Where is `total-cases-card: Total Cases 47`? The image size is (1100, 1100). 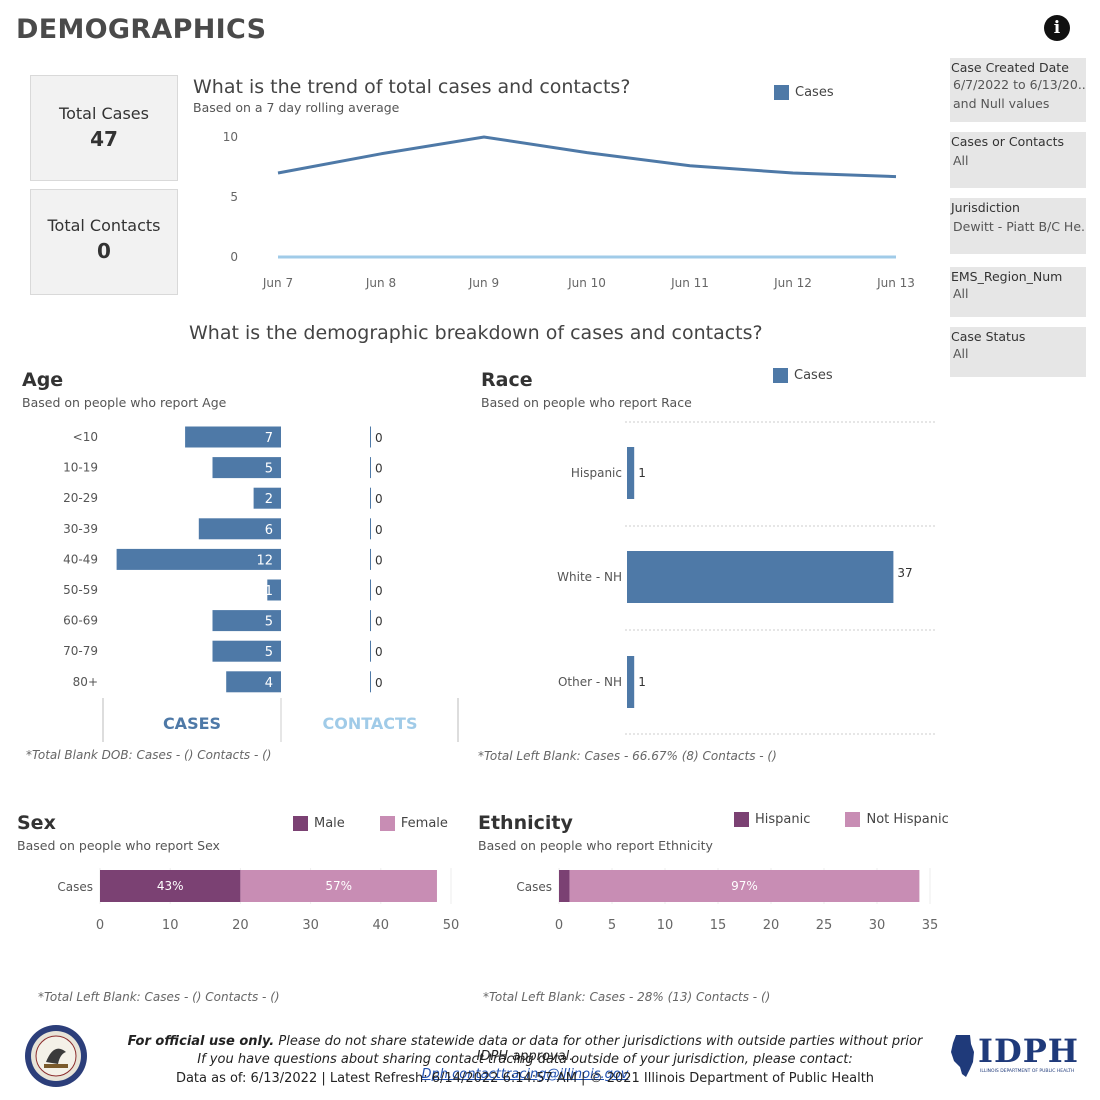
total-cases-card: Total Cases 47 is located at coordinates (104, 128).